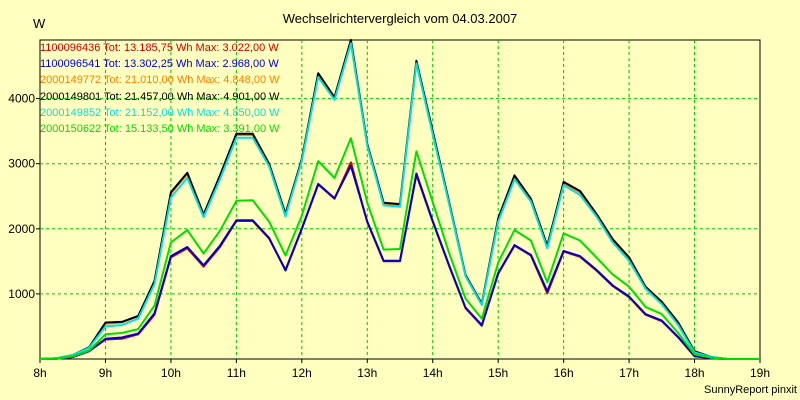  I want to click on x-tick-label: 10h, so click(171, 373).